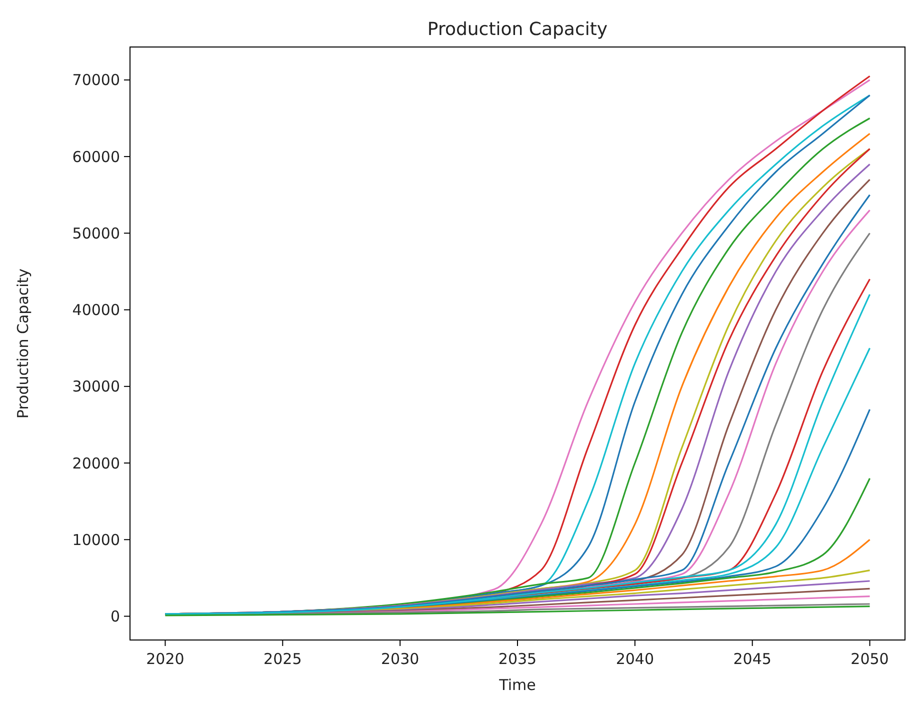  Describe the element at coordinates (23, 343) in the screenshot. I see `y-axis-title: Production Capacity` at that location.